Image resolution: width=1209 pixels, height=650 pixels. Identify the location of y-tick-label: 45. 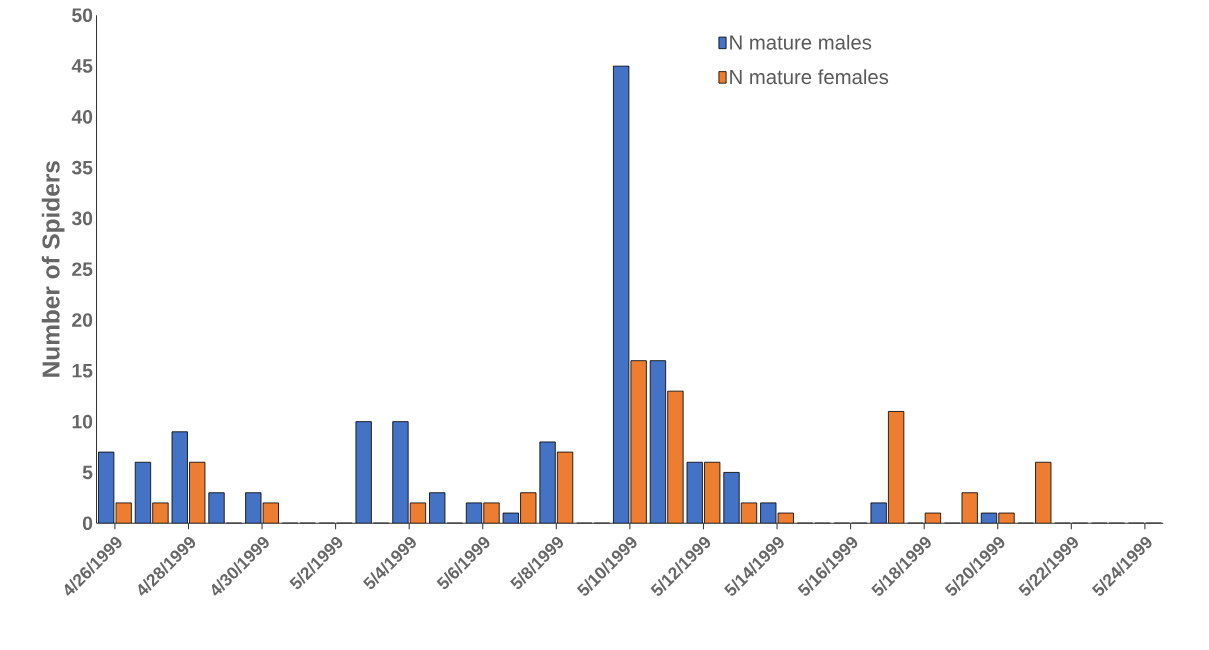
(82, 66).